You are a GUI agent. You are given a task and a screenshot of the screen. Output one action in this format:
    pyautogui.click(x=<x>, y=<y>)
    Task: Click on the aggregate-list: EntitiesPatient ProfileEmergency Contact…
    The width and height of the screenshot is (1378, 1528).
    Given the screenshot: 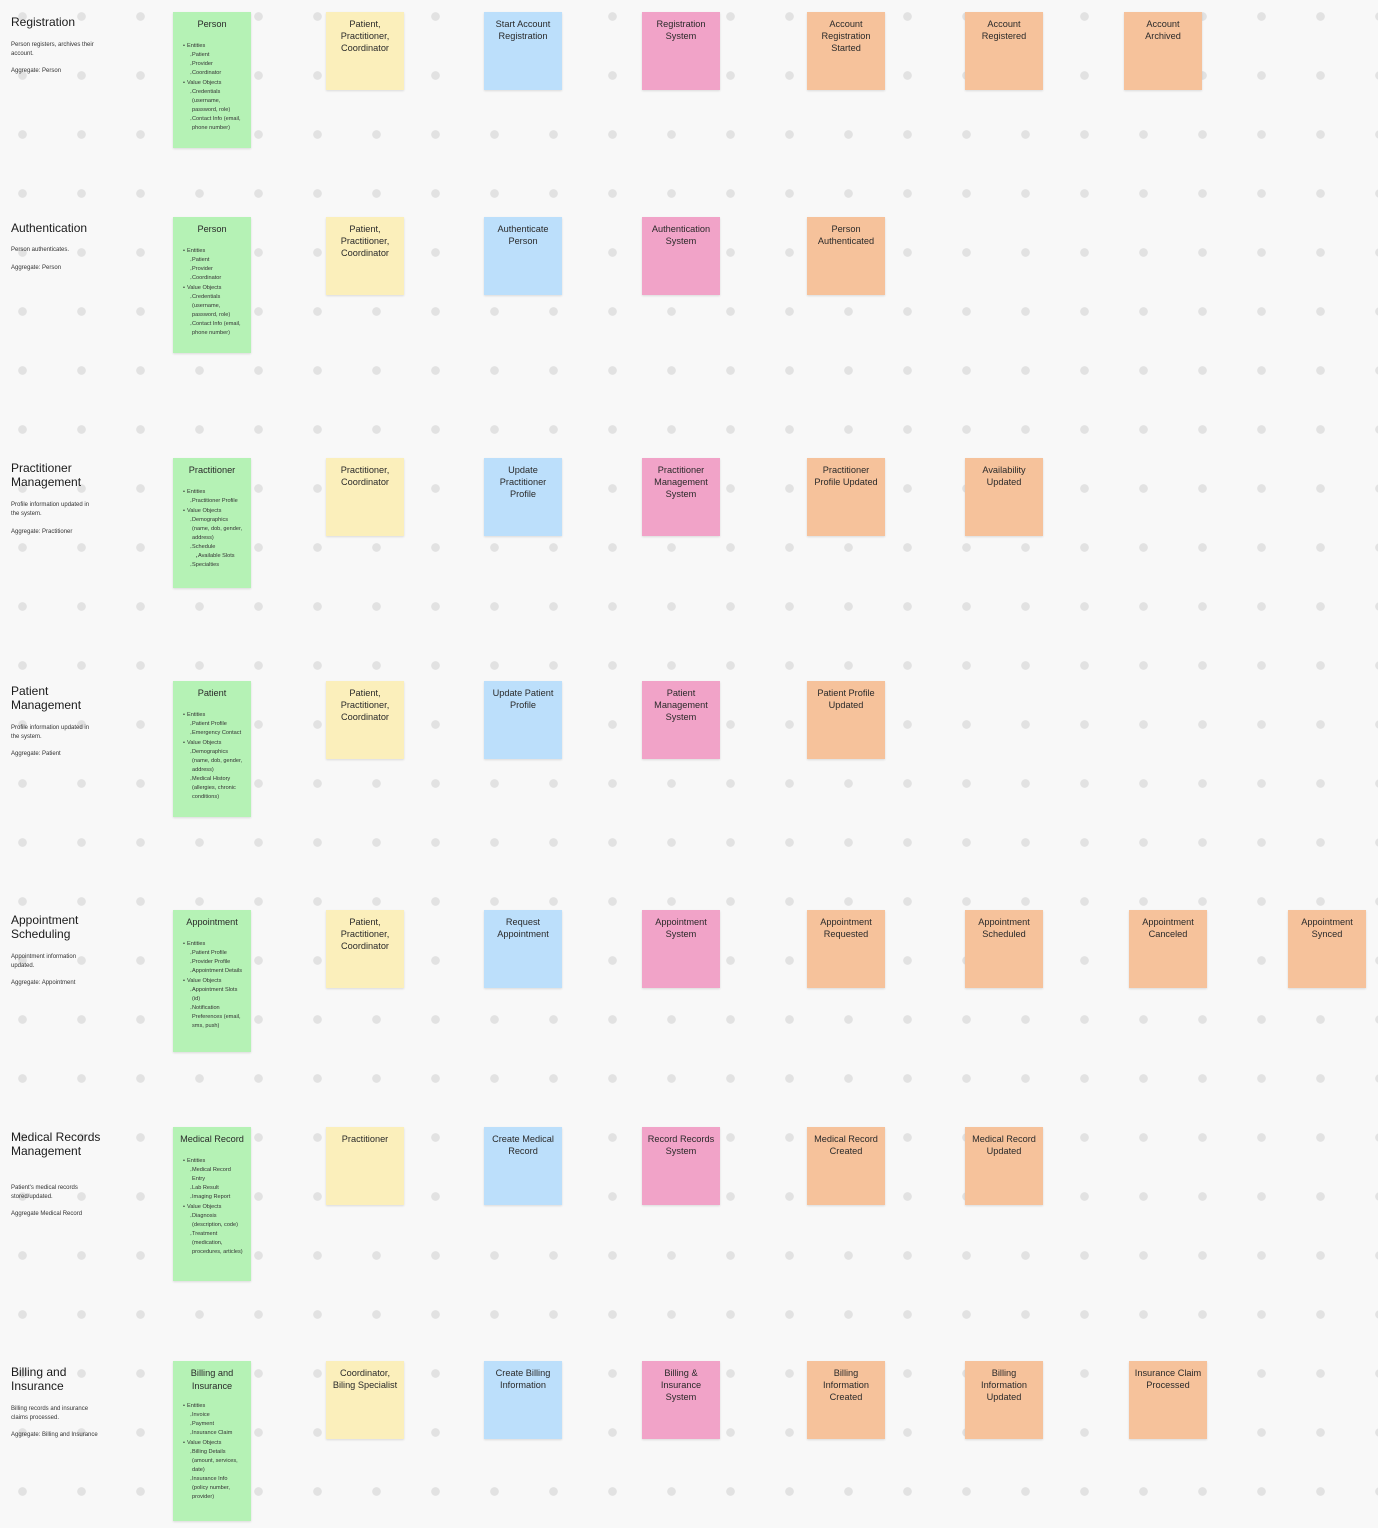 What is the action you would take?
    pyautogui.click(x=212, y=756)
    